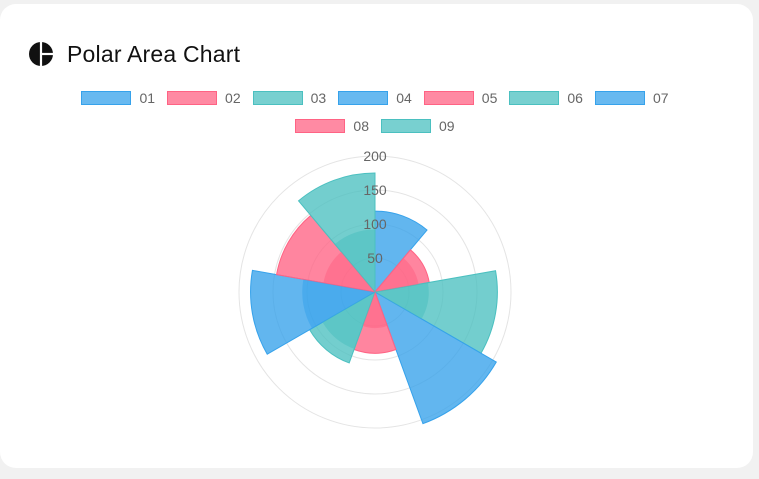  I want to click on legend-label: 01, so click(147, 98).